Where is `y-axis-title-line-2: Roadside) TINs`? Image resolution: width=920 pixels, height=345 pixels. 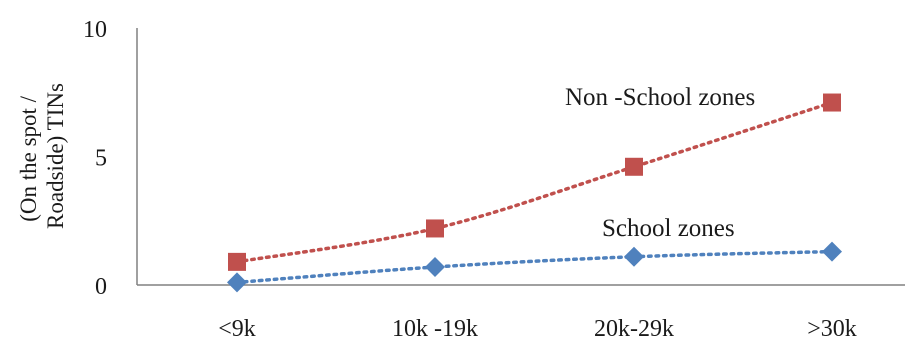
y-axis-title-line-2: Roadside) TINs is located at coordinates (55, 156).